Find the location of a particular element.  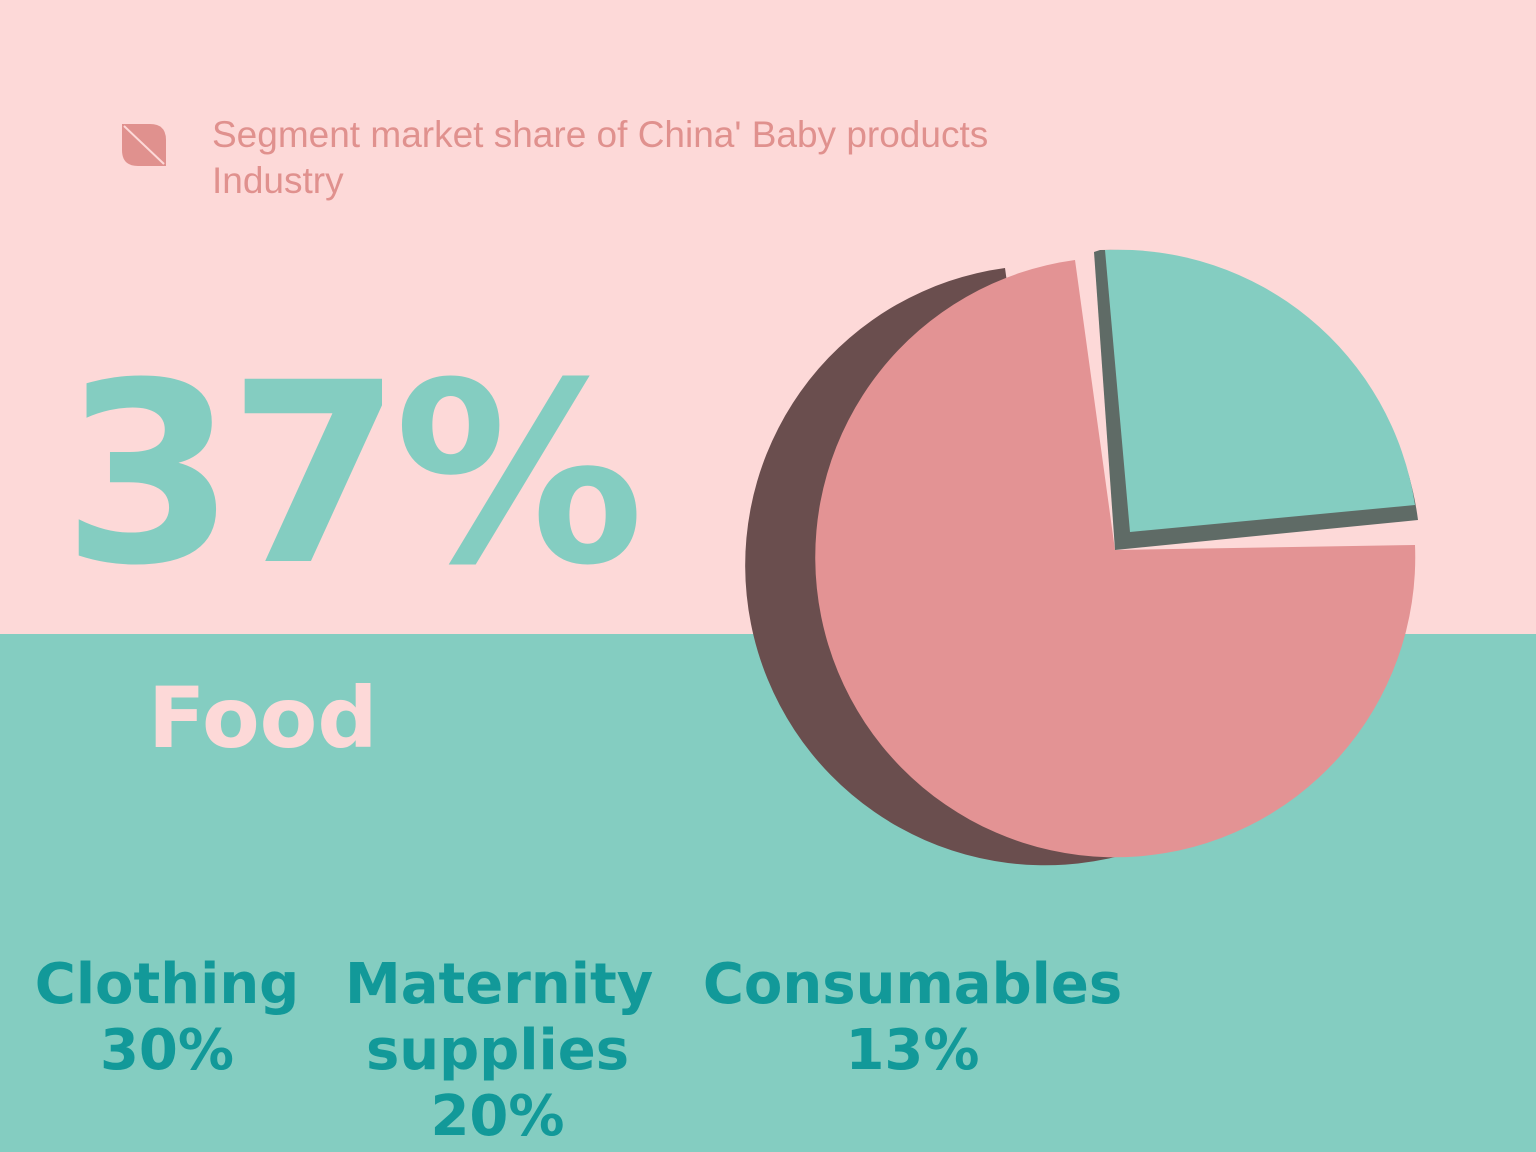

segment: Maternity supplies 20% is located at coordinates (499, 1051).